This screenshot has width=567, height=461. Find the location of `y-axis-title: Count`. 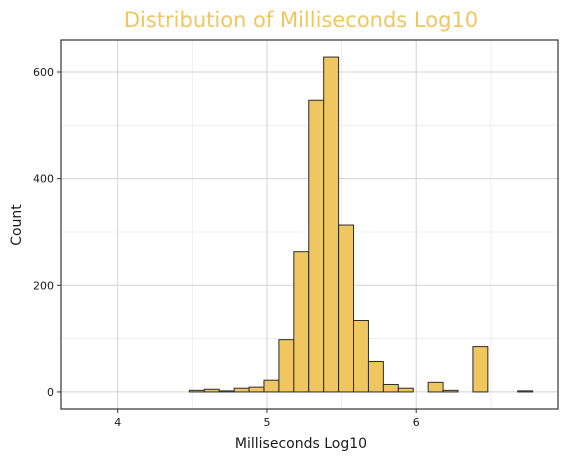

y-axis-title: Count is located at coordinates (17, 225).